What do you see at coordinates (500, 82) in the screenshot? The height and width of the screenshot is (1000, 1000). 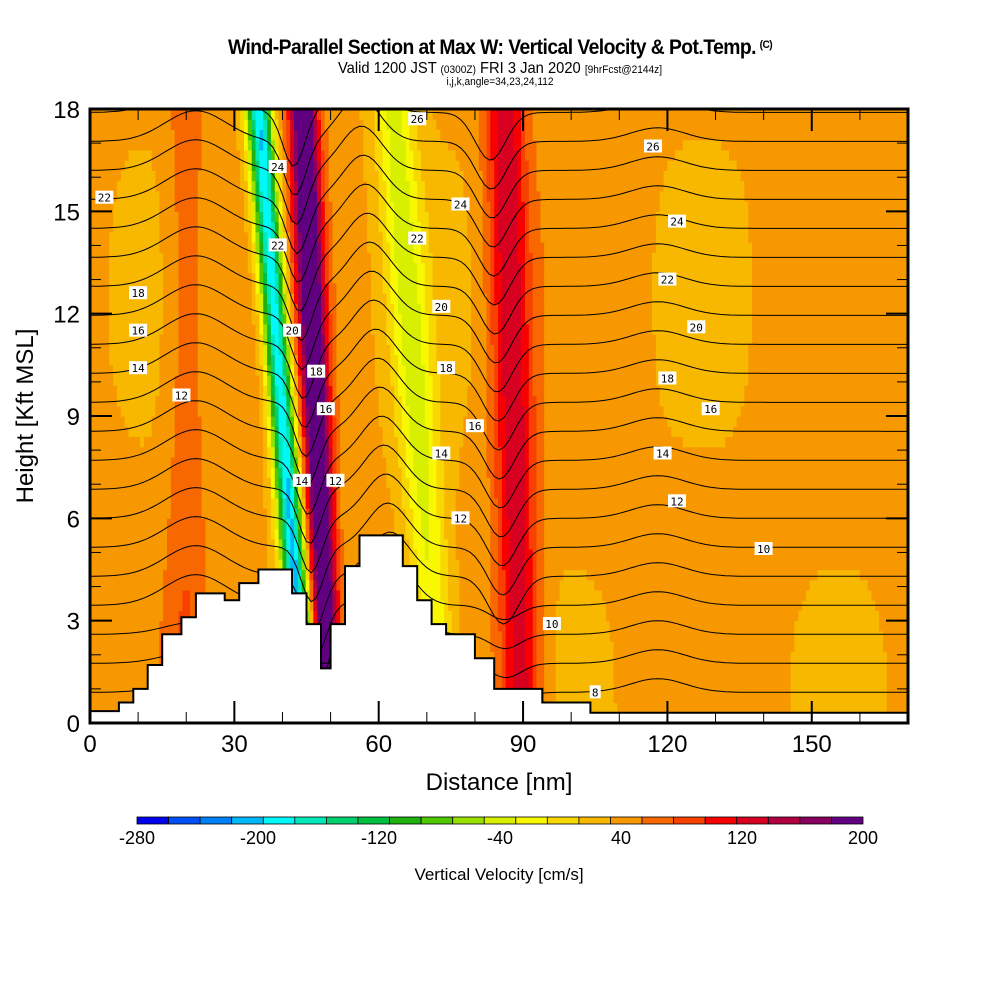 I see `grid-info: i,j,k,angle=34,23,24,112` at bounding box center [500, 82].